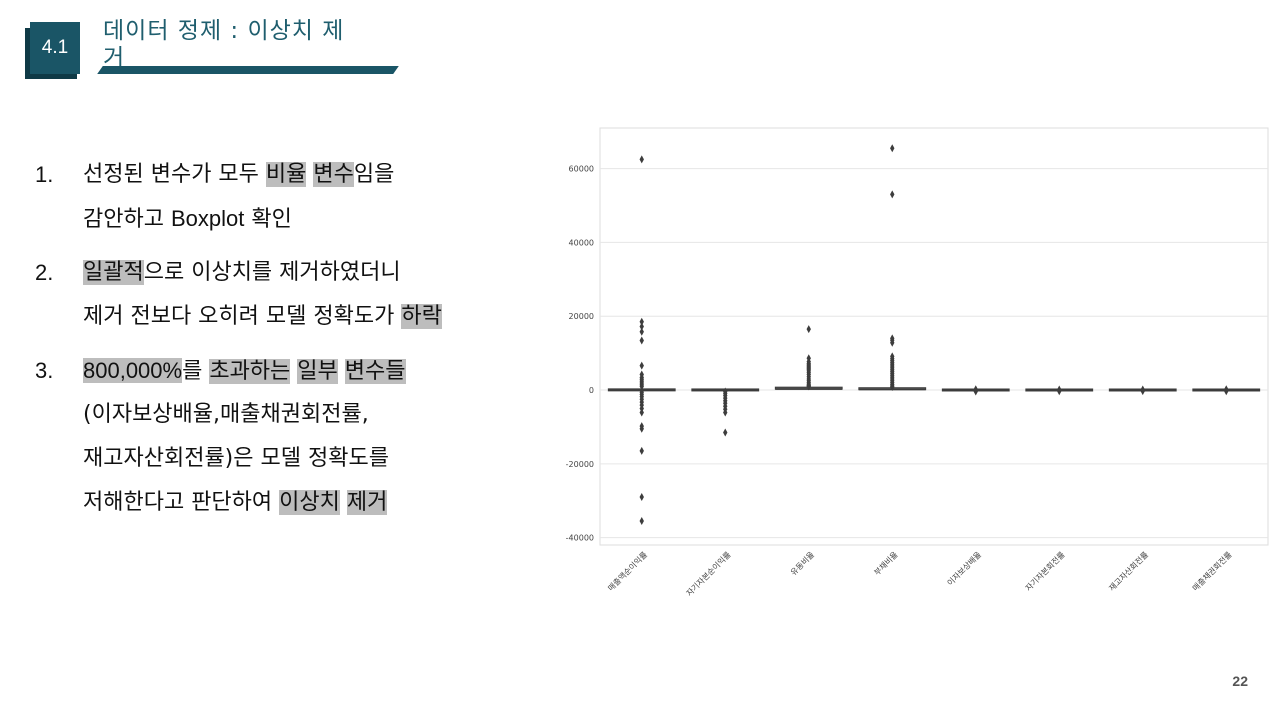 The height and width of the screenshot is (720, 1280). I want to click on x-tick-label: 매출채권회전률, so click(1212, 571).